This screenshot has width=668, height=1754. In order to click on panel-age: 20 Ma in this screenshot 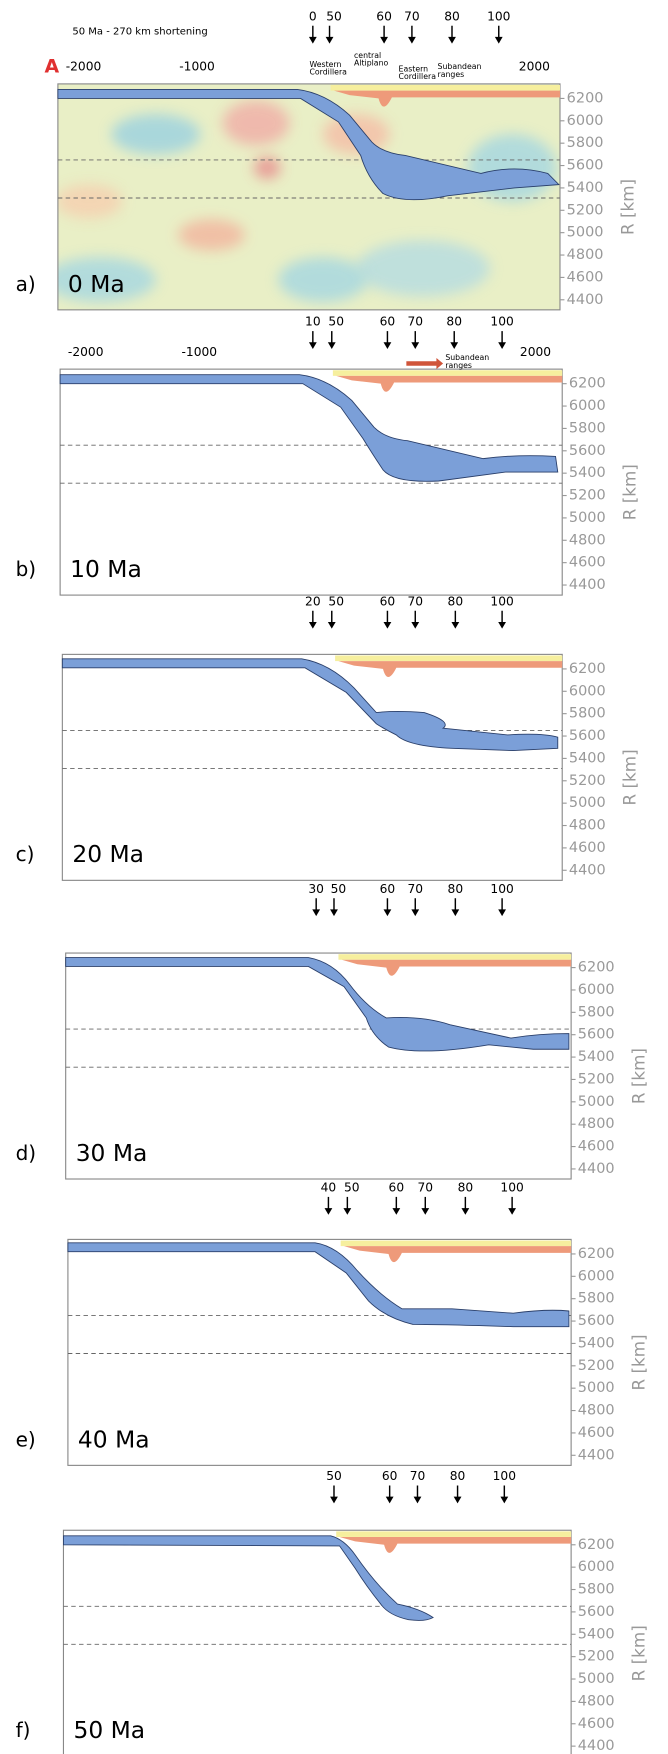, I will do `click(108, 854)`.